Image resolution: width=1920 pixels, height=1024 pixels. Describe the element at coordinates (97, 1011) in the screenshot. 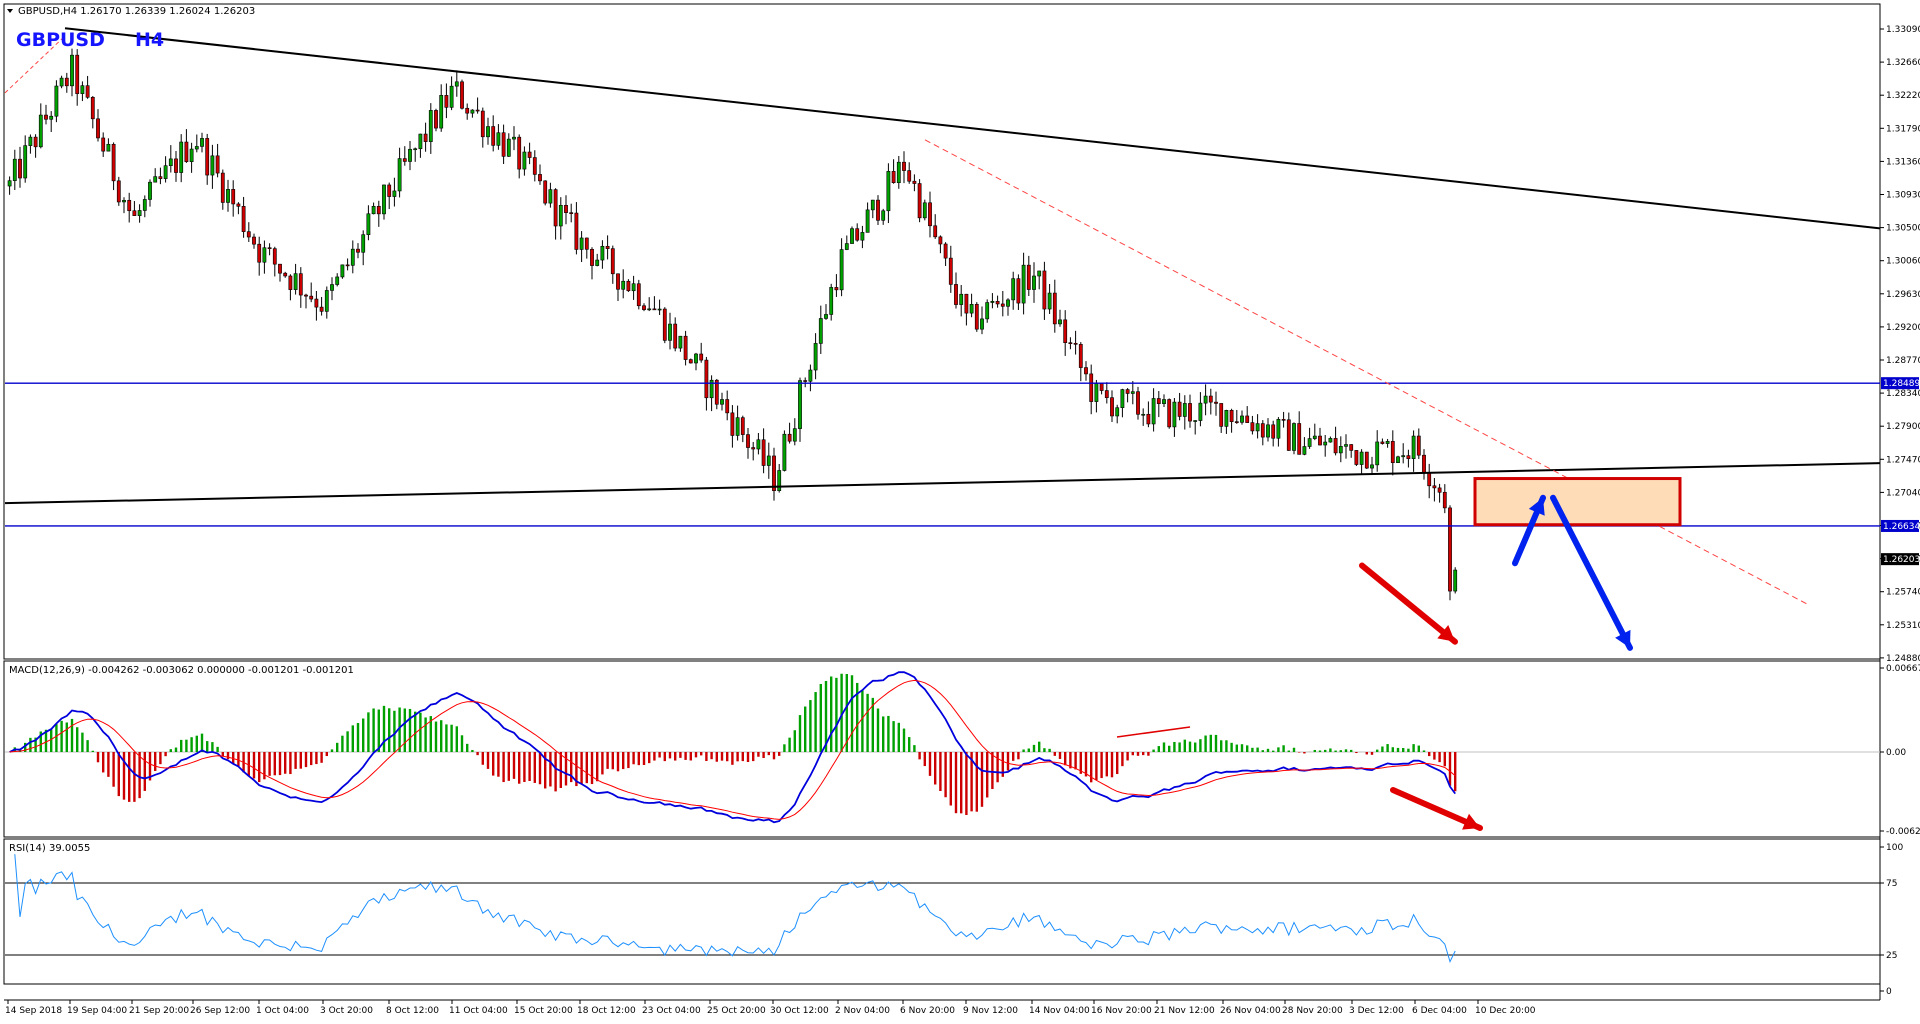

I see `time-tick-label: 19 Sep 04:00` at that location.